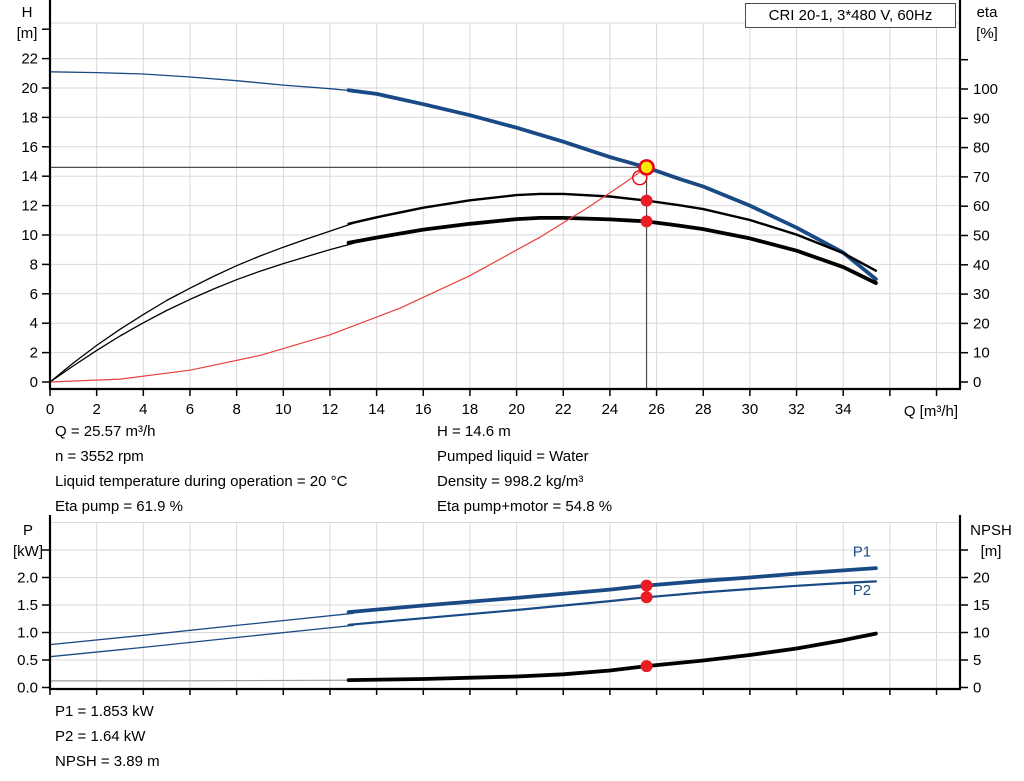  I want to click on q-axis-label: Q [m³/h], so click(930, 411).